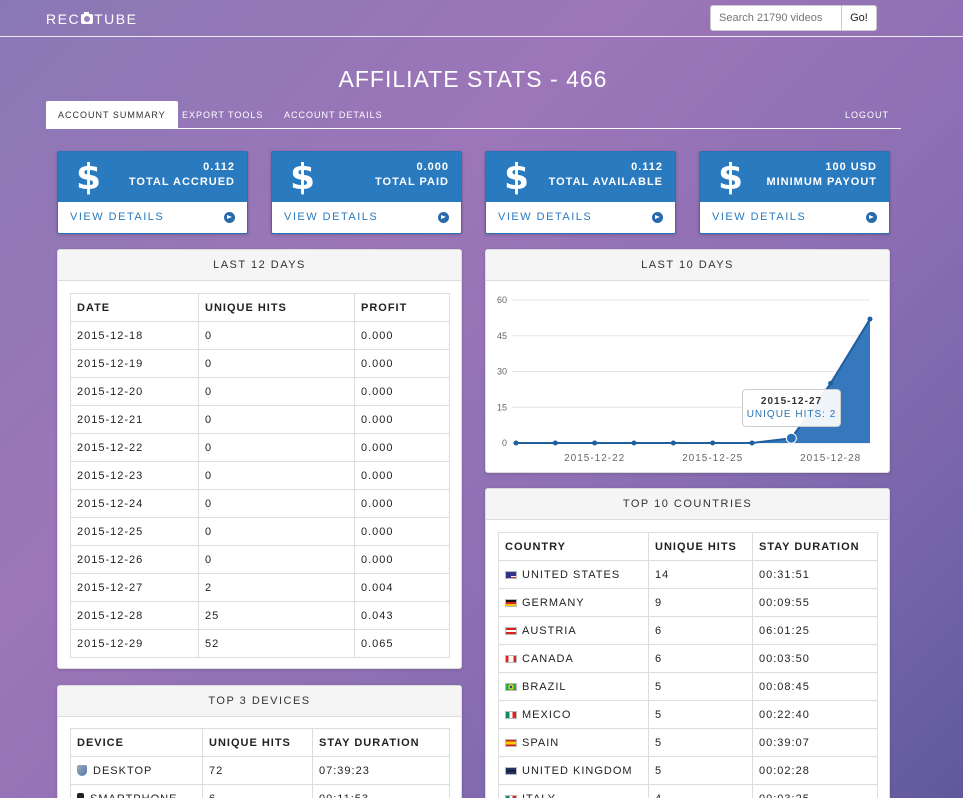  Describe the element at coordinates (573, 686) in the screenshot. I see `country-cell: BRAZIL` at that location.